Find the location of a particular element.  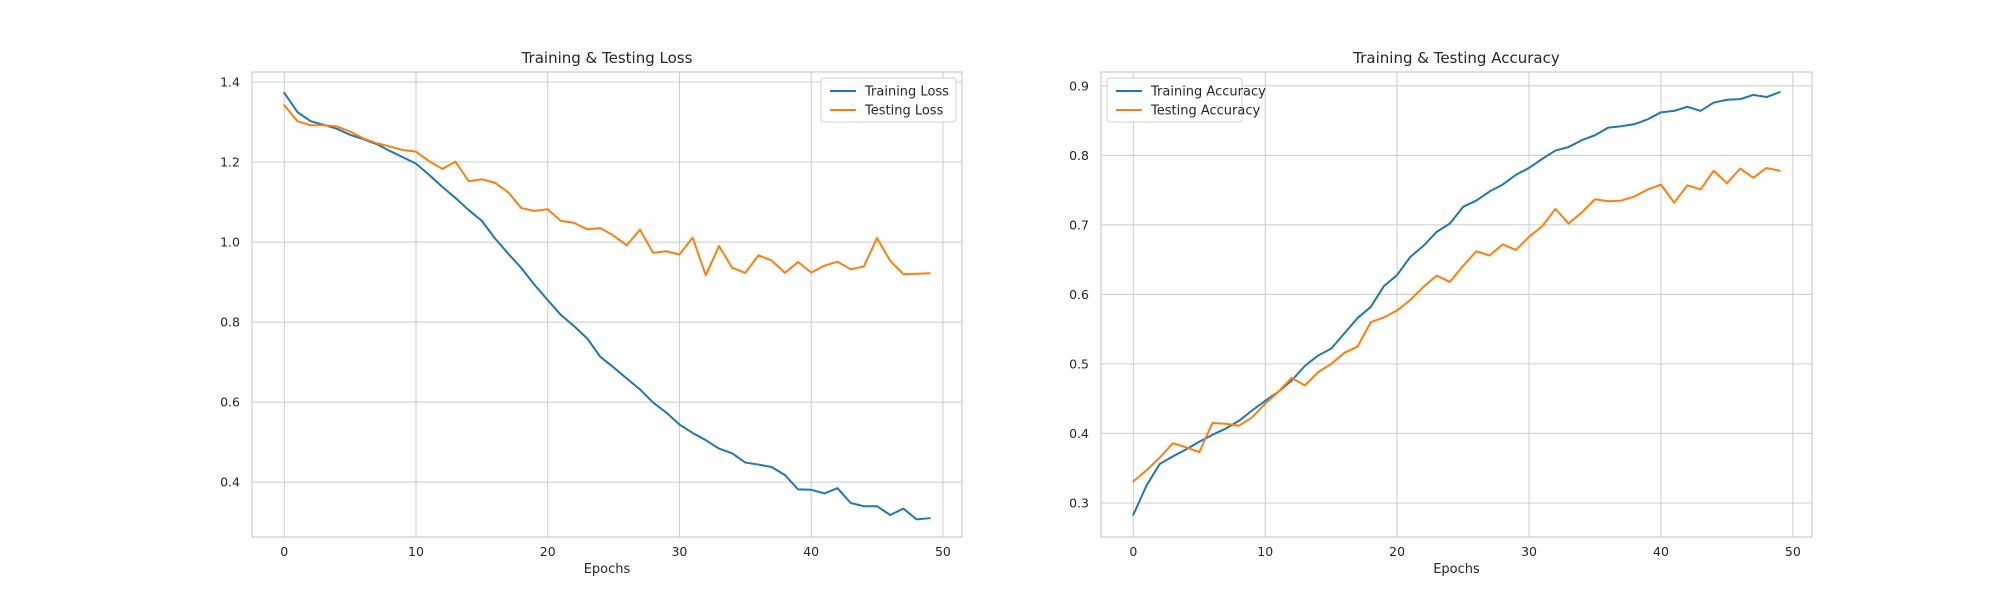

accuracy-x-tick-label: 20 is located at coordinates (1397, 551).